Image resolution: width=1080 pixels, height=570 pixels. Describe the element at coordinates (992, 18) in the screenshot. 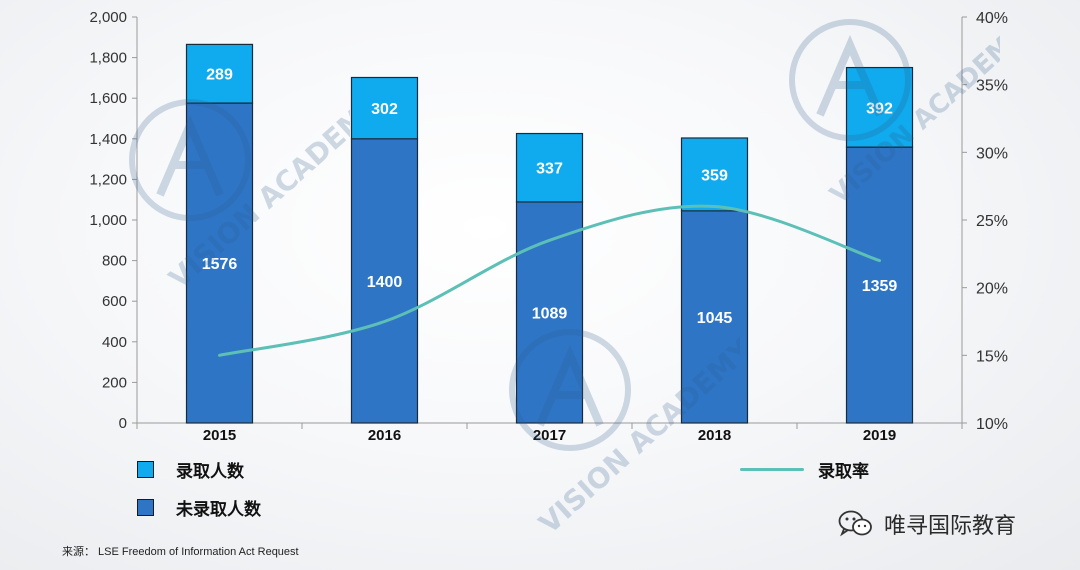

I see `y-right-tick-label: 40%` at that location.